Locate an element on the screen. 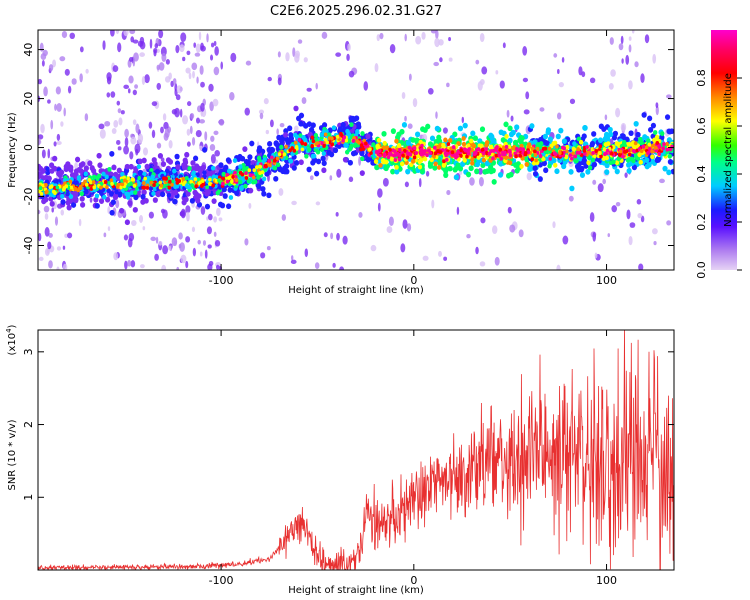 The height and width of the screenshot is (600, 750). x-tick-label: 0 is located at coordinates (413, 280).